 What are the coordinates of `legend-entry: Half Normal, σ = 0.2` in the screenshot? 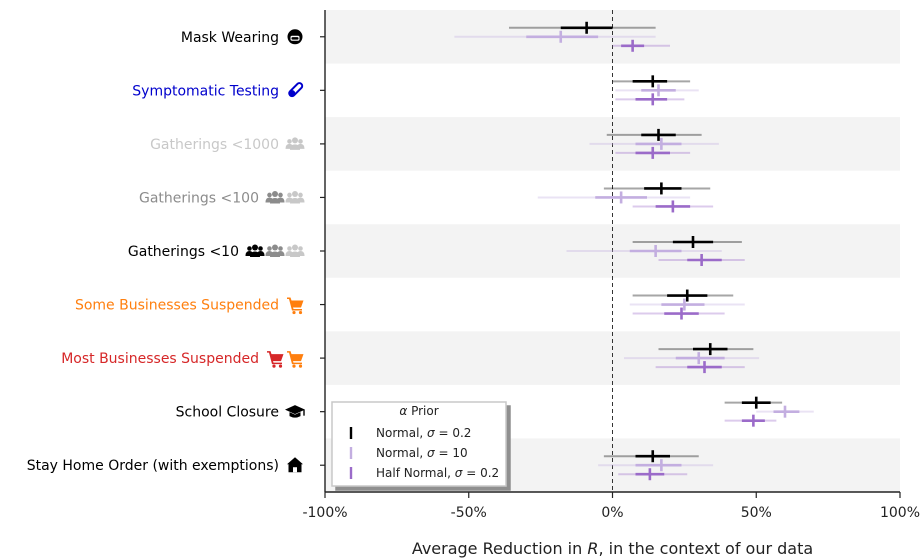 It's located at (424, 473).